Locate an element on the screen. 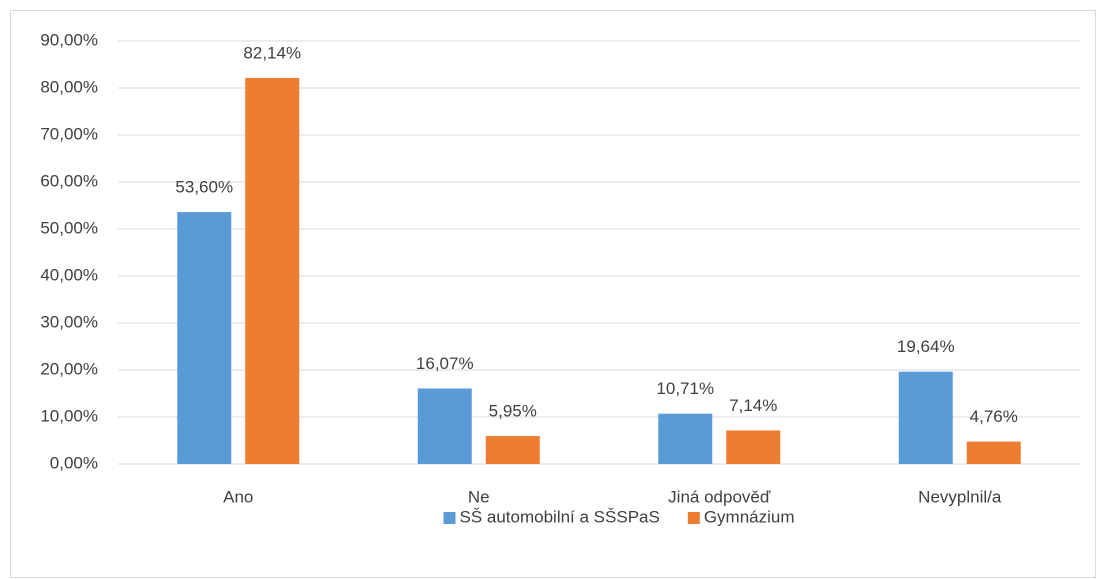  x-tick-label: Jiná odpověď is located at coordinates (719, 496).